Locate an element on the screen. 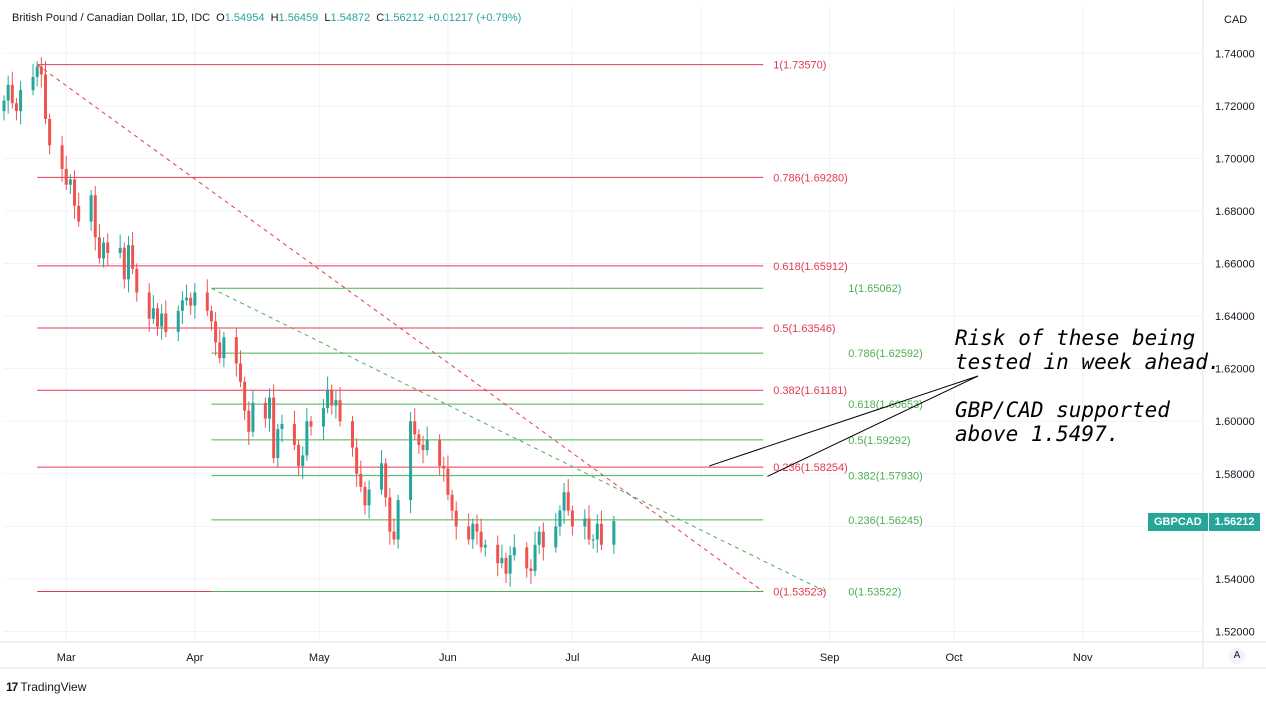  tradingview-text: TradingView is located at coordinates (53, 687).